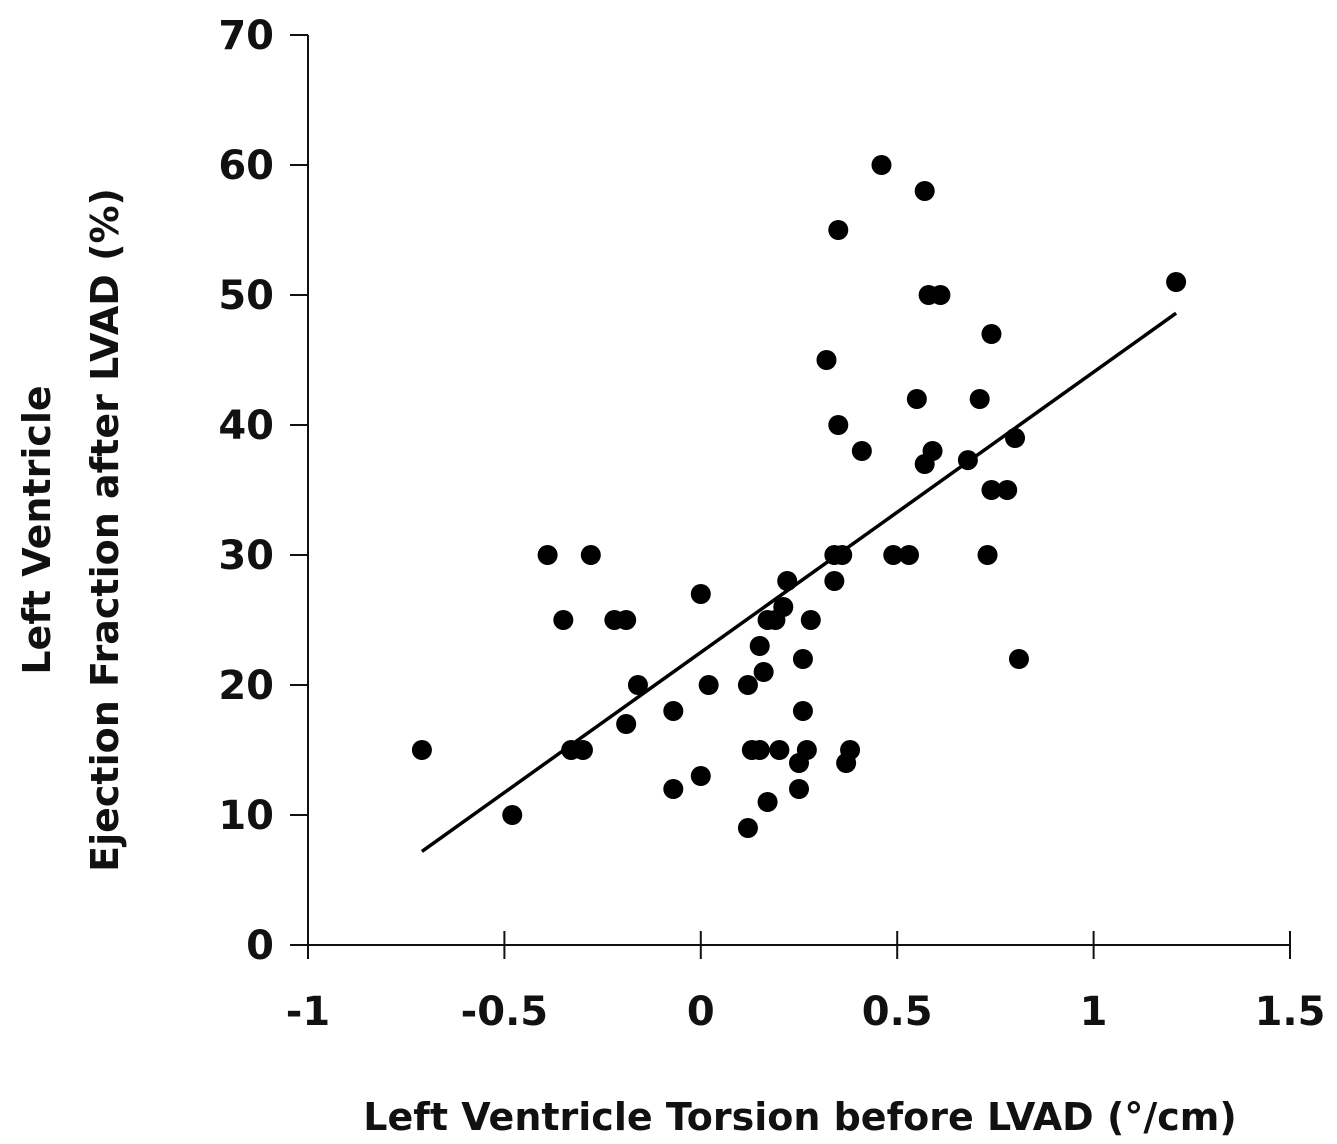 Image resolution: width=1337 pixels, height=1144 pixels. Describe the element at coordinates (504, 1012) in the screenshot. I see `x-tick-label: -0.5` at that location.